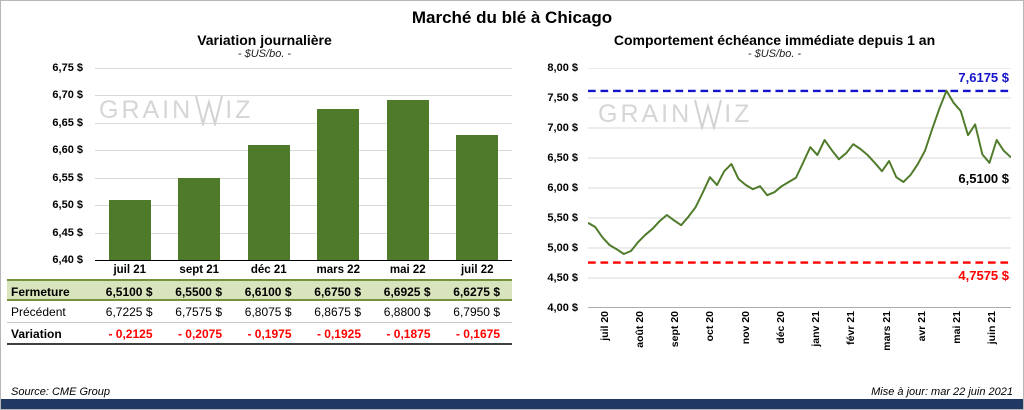 Image resolution: width=1024 pixels, height=410 pixels. What do you see at coordinates (67, 68) in the screenshot?
I see `y-axis-label: 6,75 $` at bounding box center [67, 68].